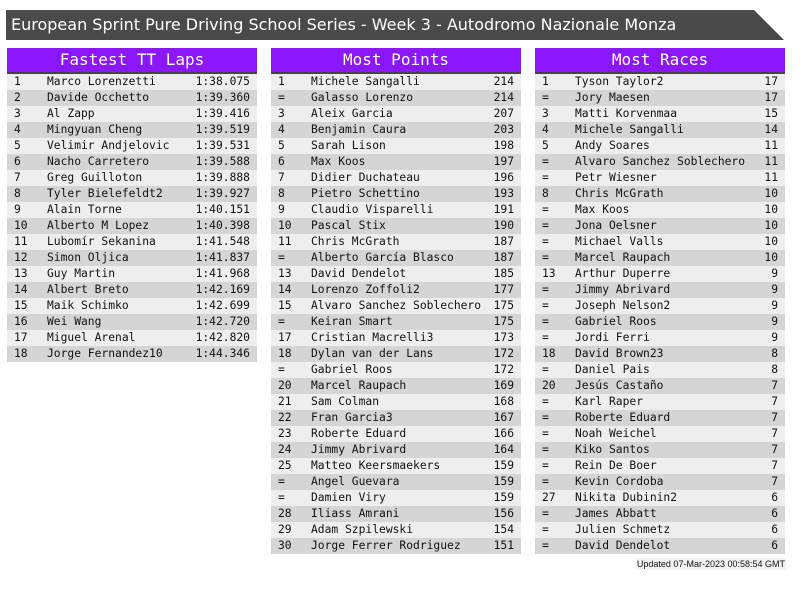  Describe the element at coordinates (396, 514) in the screenshot. I see `table-row: 28 Iliass Amrani 156` at that location.